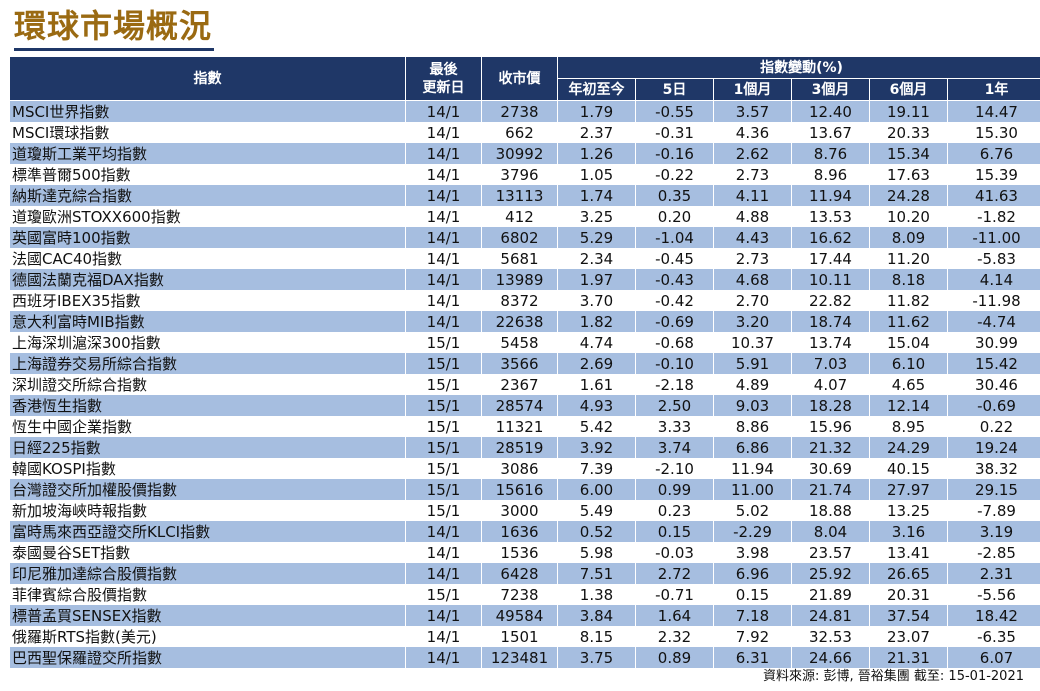 The width and height of the screenshot is (1040, 691). I want to click on cell-change-ytd: 1.79, so click(596, 111).